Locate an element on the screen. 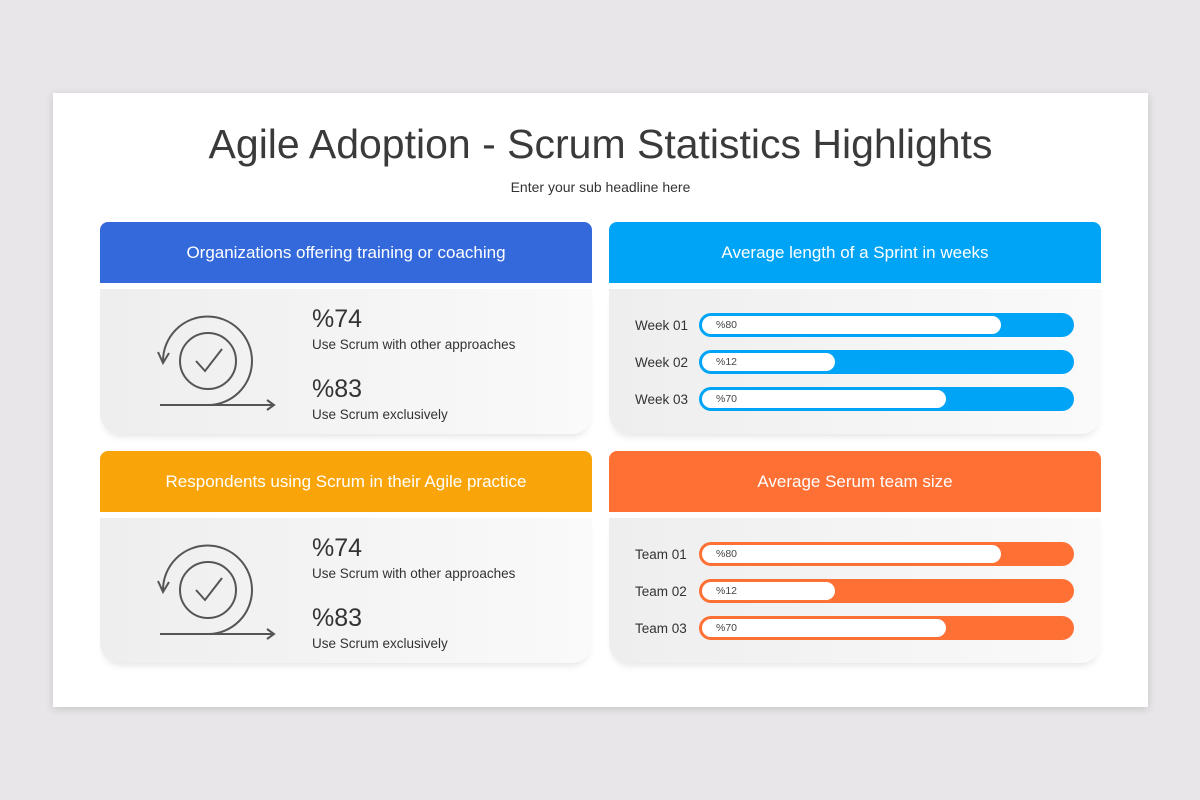  card-body: Team 01 %80 Team 02 %12 Team 03 %70 is located at coordinates (855, 590).